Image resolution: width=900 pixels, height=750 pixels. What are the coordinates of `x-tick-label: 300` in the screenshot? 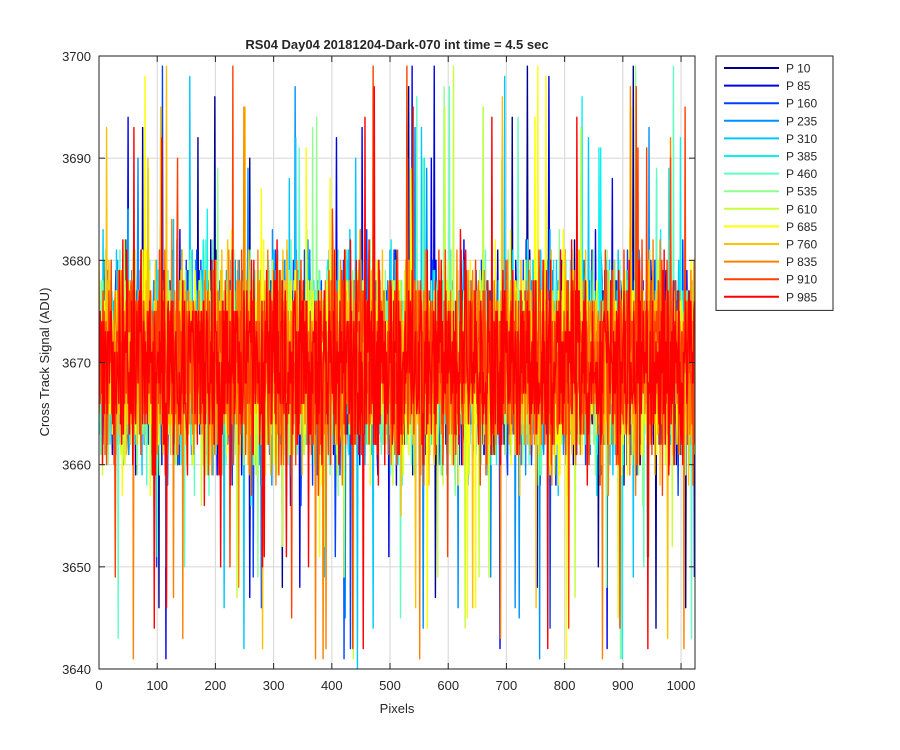 It's located at (274, 685).